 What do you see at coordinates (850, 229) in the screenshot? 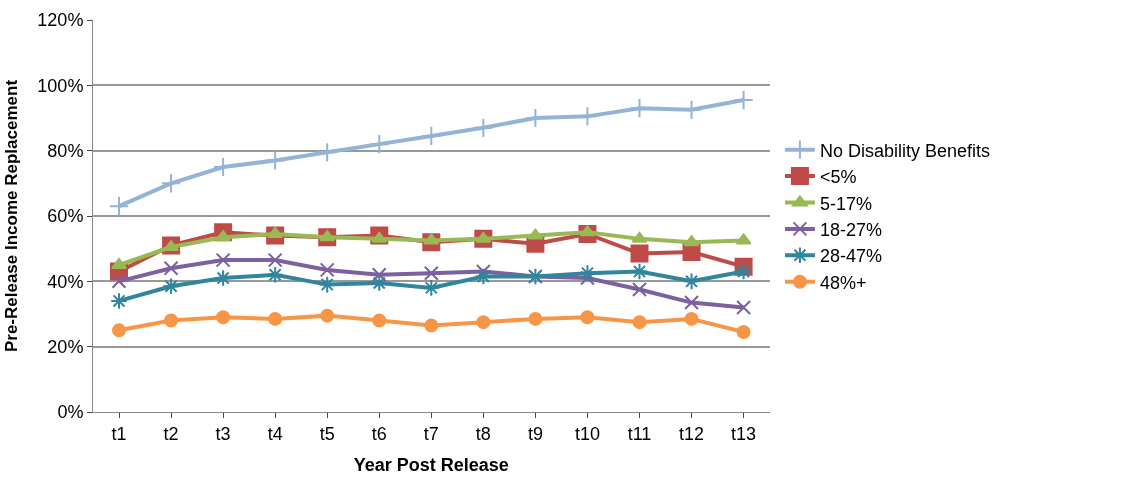
I see `legend-label: 18-27%` at bounding box center [850, 229].